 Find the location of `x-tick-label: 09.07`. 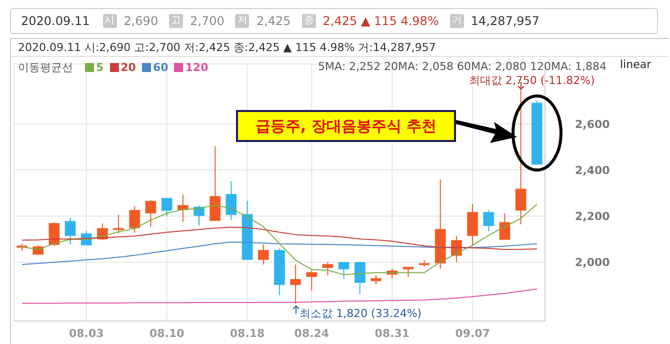

x-tick-label: 09.07 is located at coordinates (472, 333).